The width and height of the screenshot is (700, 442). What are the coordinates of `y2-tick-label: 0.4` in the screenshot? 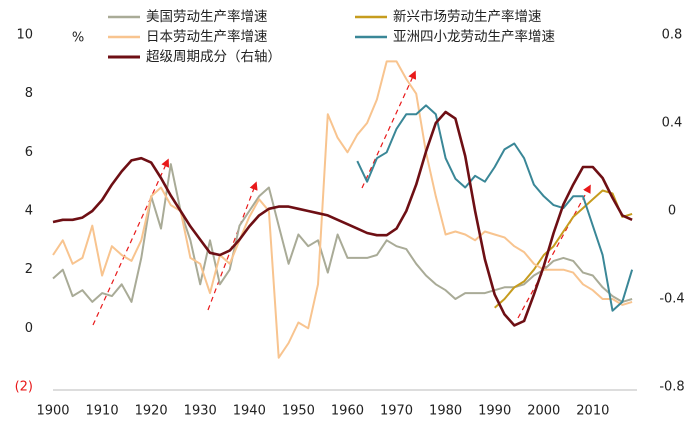 It's located at (672, 123).